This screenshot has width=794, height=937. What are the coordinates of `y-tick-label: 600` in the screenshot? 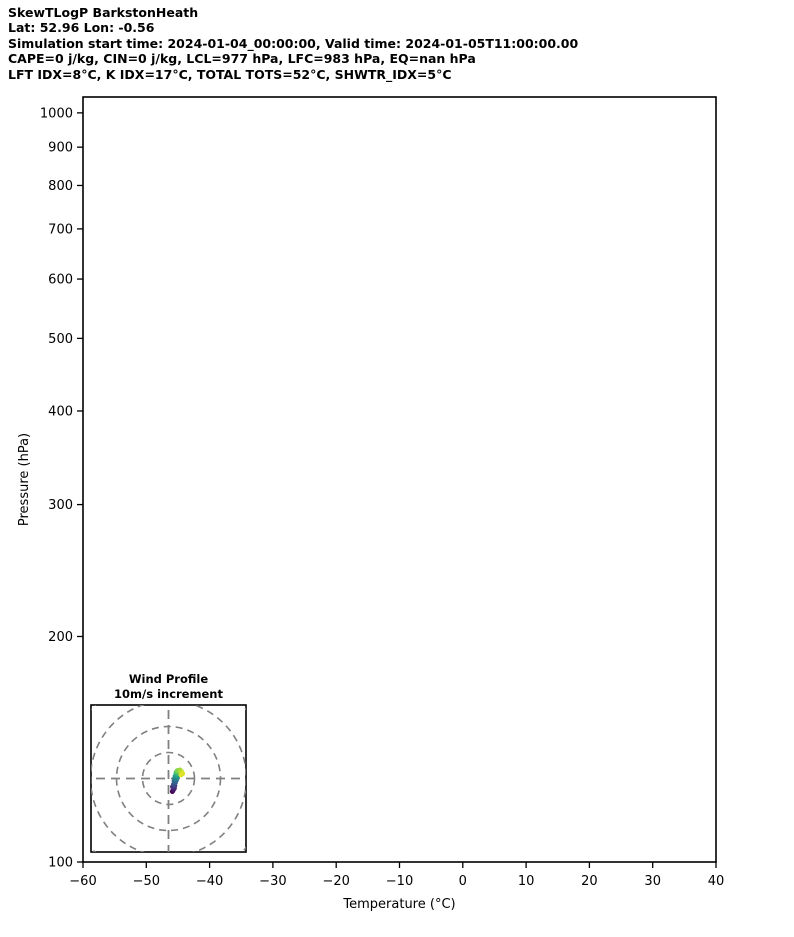 It's located at (60, 280).